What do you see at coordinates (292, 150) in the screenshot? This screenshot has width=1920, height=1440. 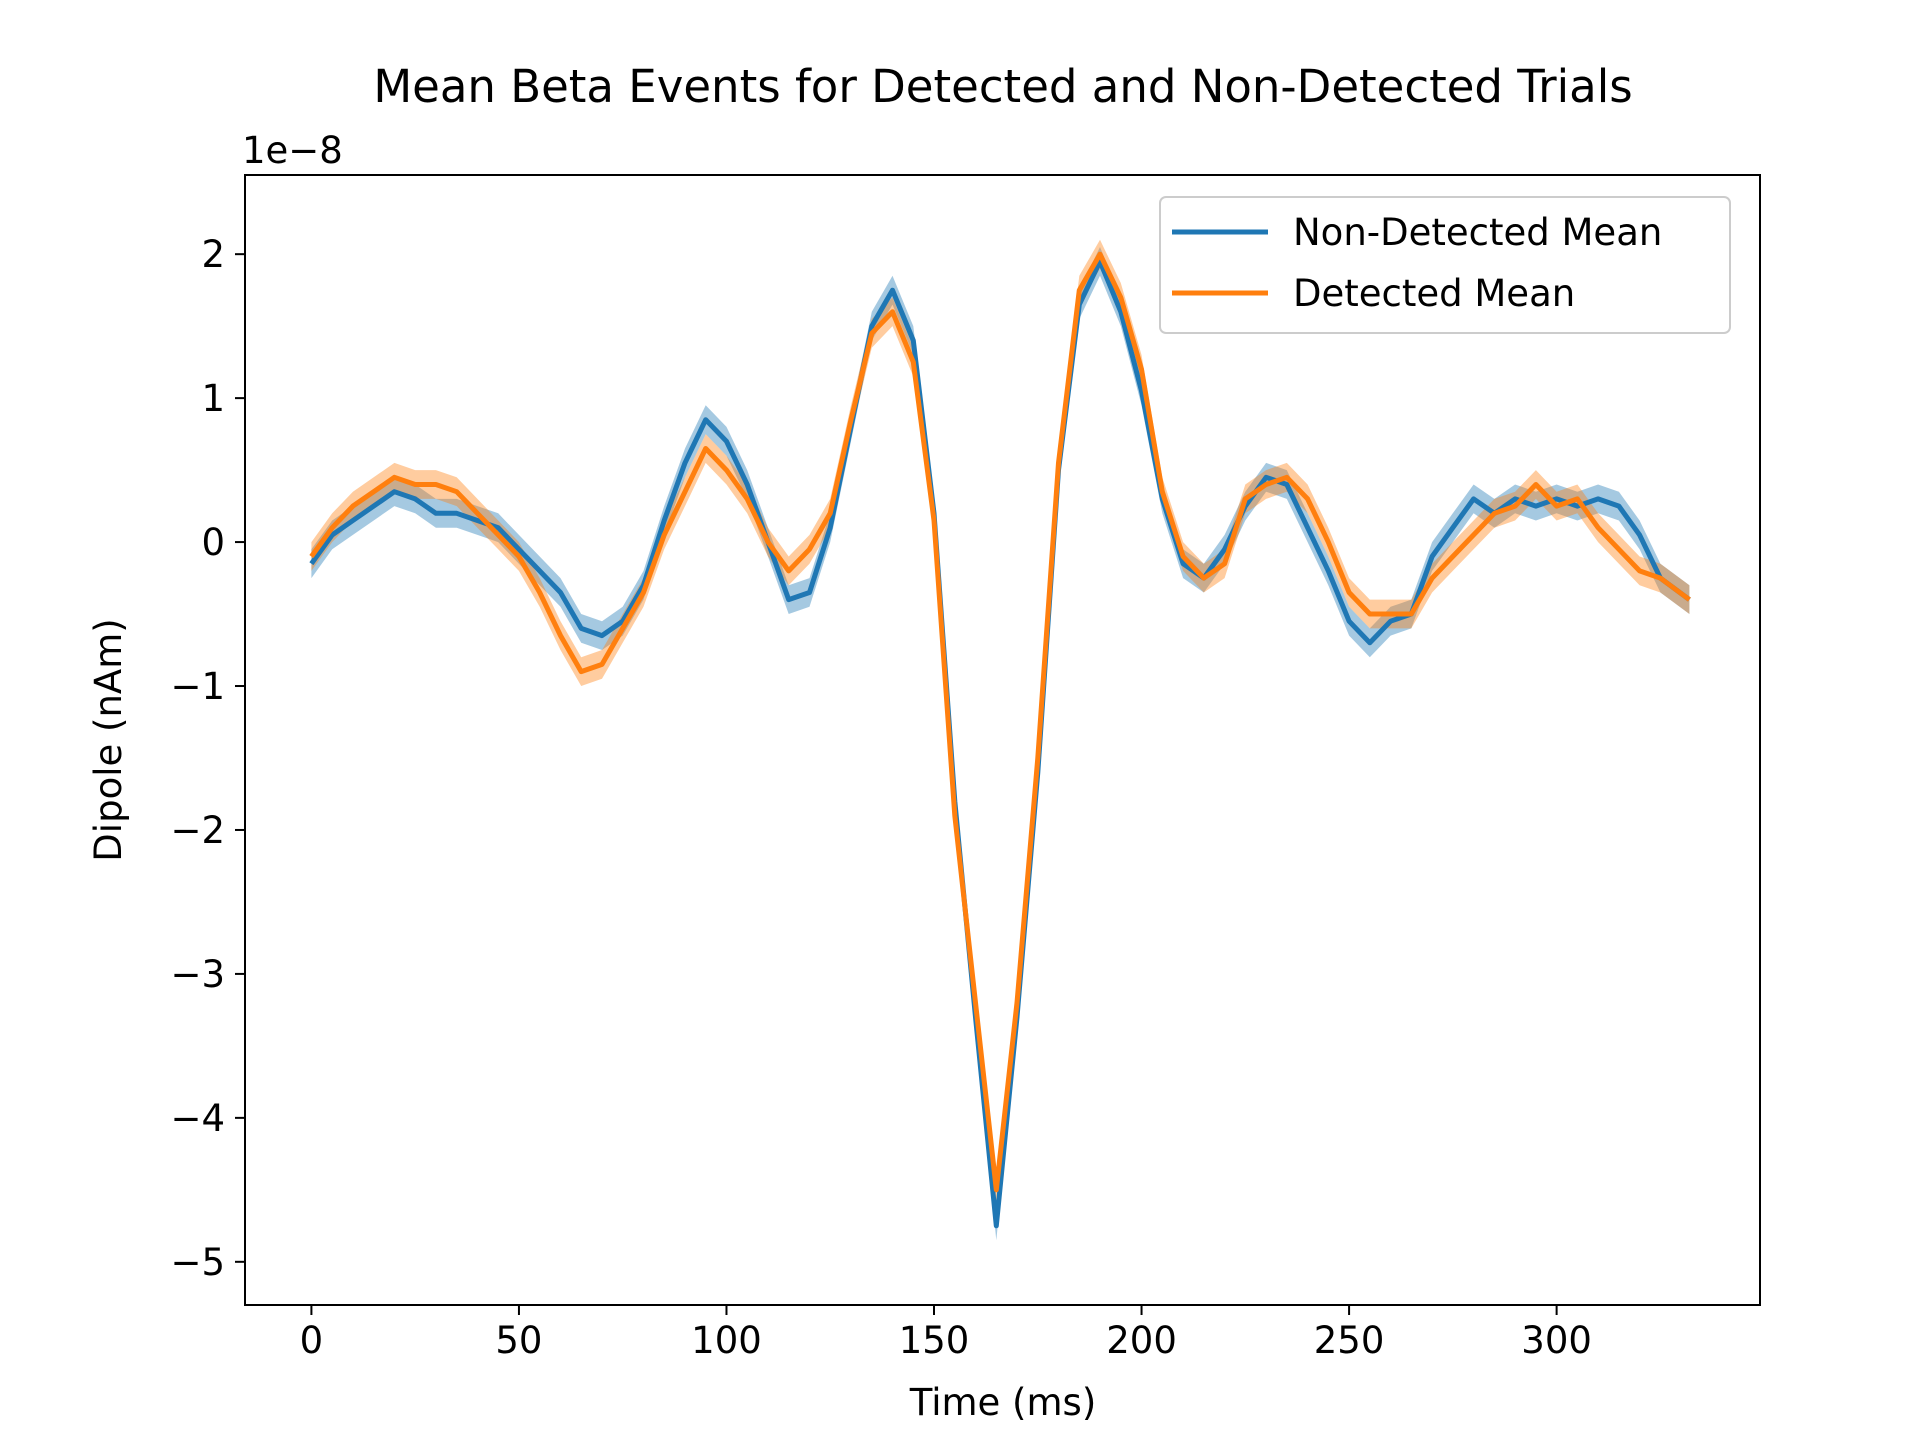 I see `y-axis-offset-label: 1e−8` at bounding box center [292, 150].